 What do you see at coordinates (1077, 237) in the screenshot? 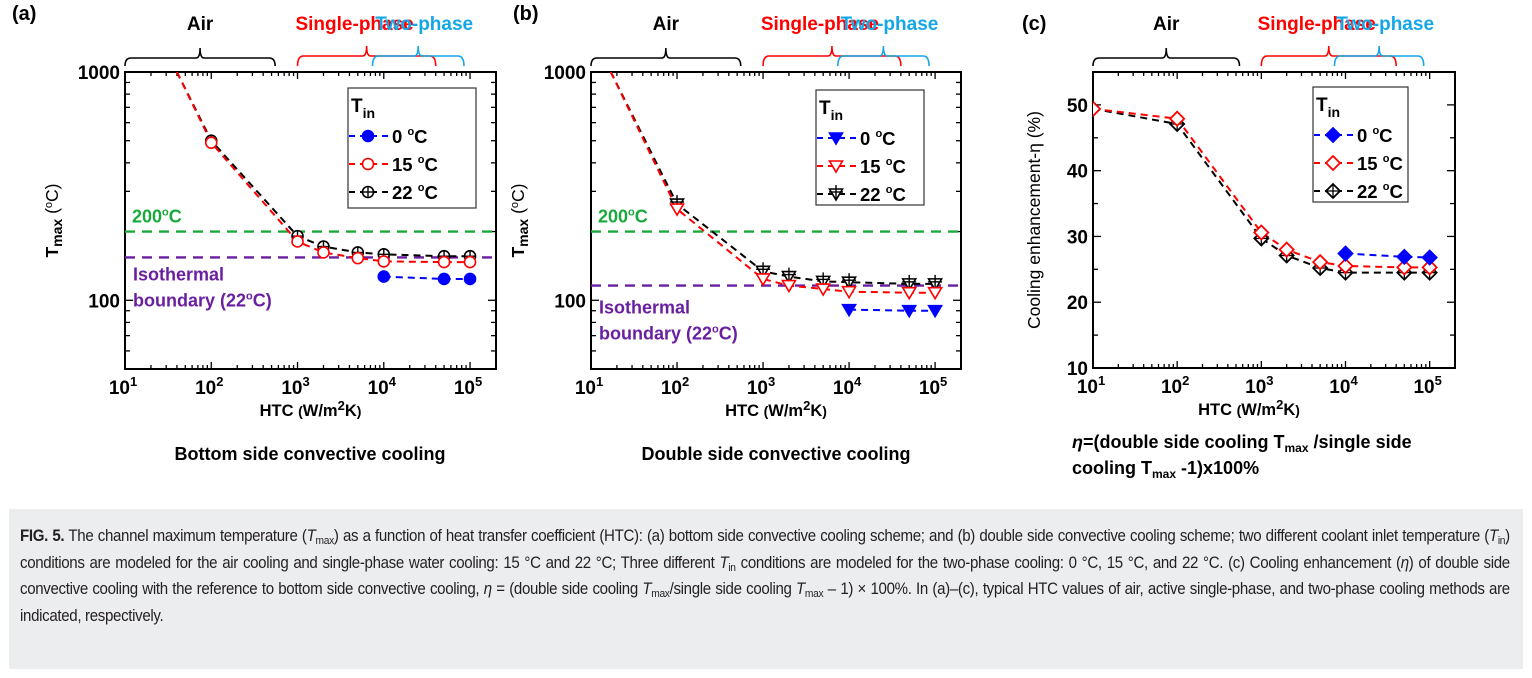
I see `y-tick-label: 30` at bounding box center [1077, 237].